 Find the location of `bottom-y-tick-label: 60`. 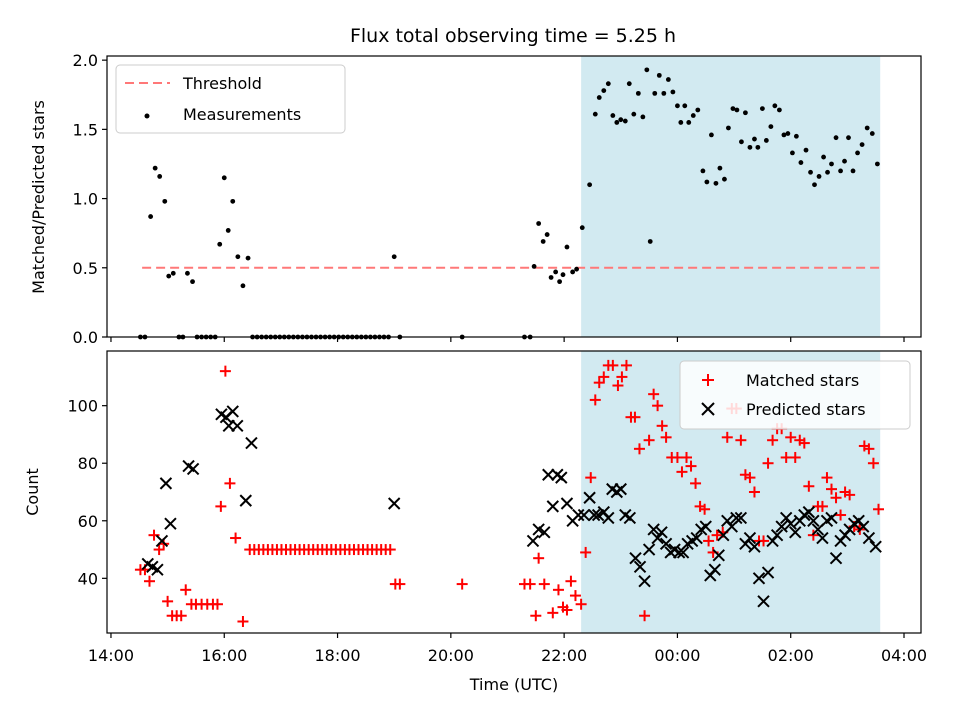

bottom-y-tick-label: 60 is located at coordinates (88, 521).